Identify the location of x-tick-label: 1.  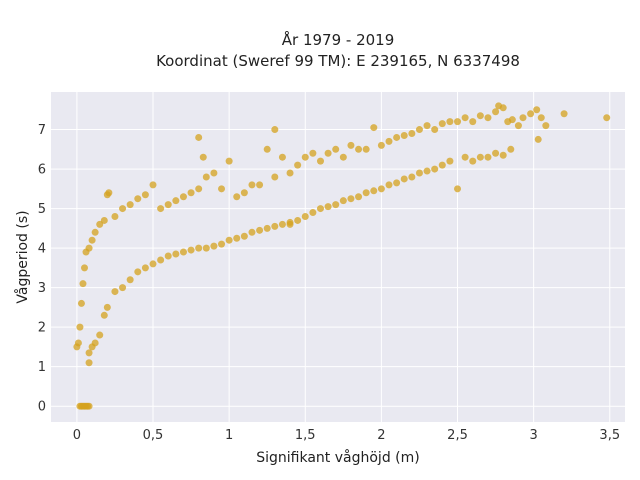
(229, 435).